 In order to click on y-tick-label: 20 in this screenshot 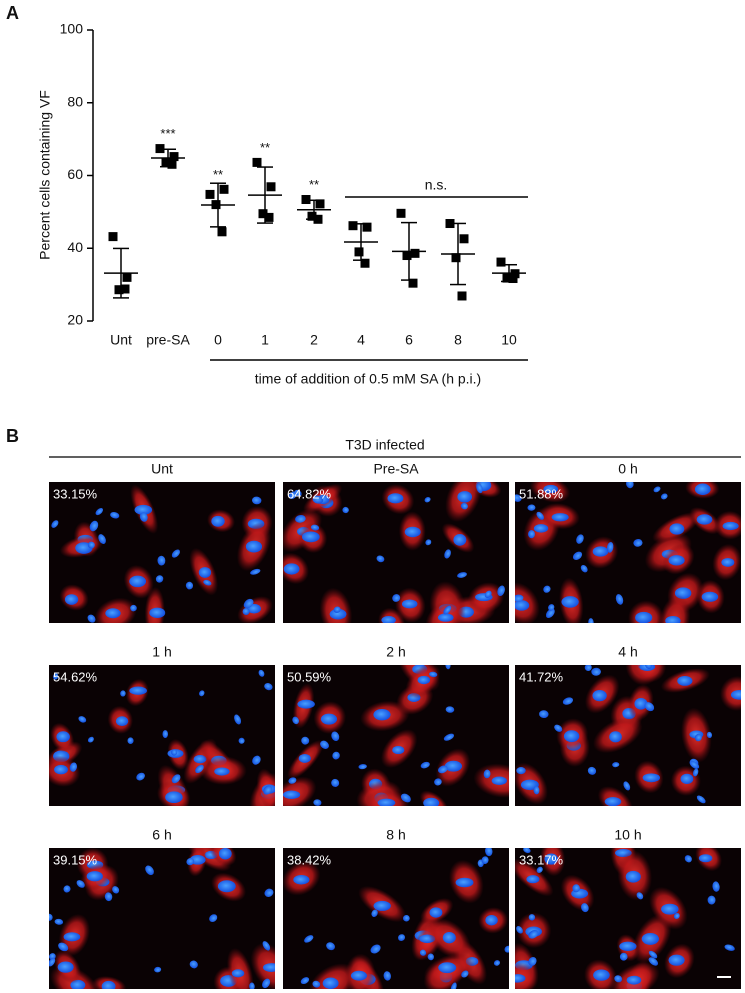, I will do `click(75, 320)`.